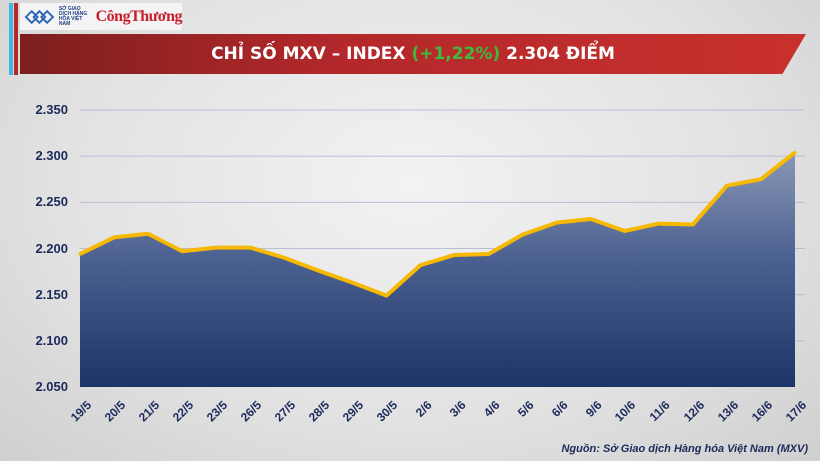  I want to click on title-change: (+1,22%), so click(456, 54).